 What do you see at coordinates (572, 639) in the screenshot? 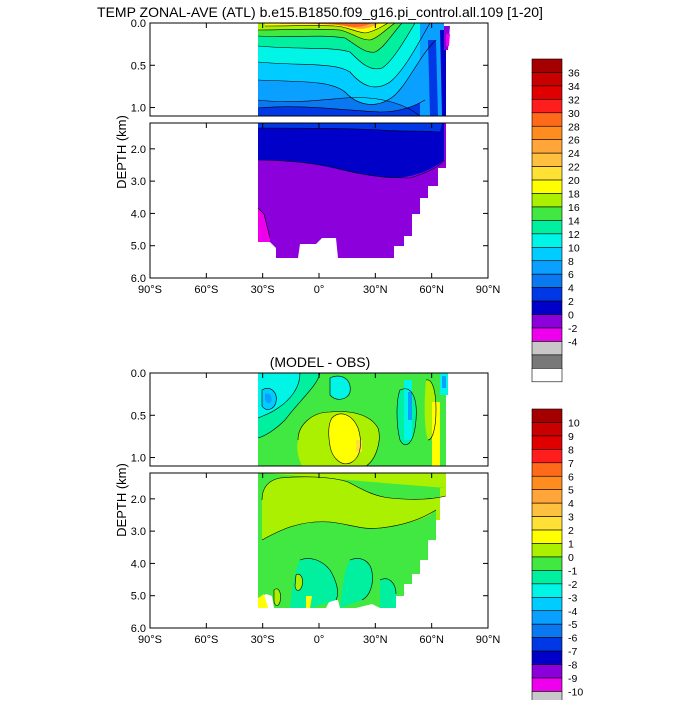
I see `colorbar-label: -6` at bounding box center [572, 639].